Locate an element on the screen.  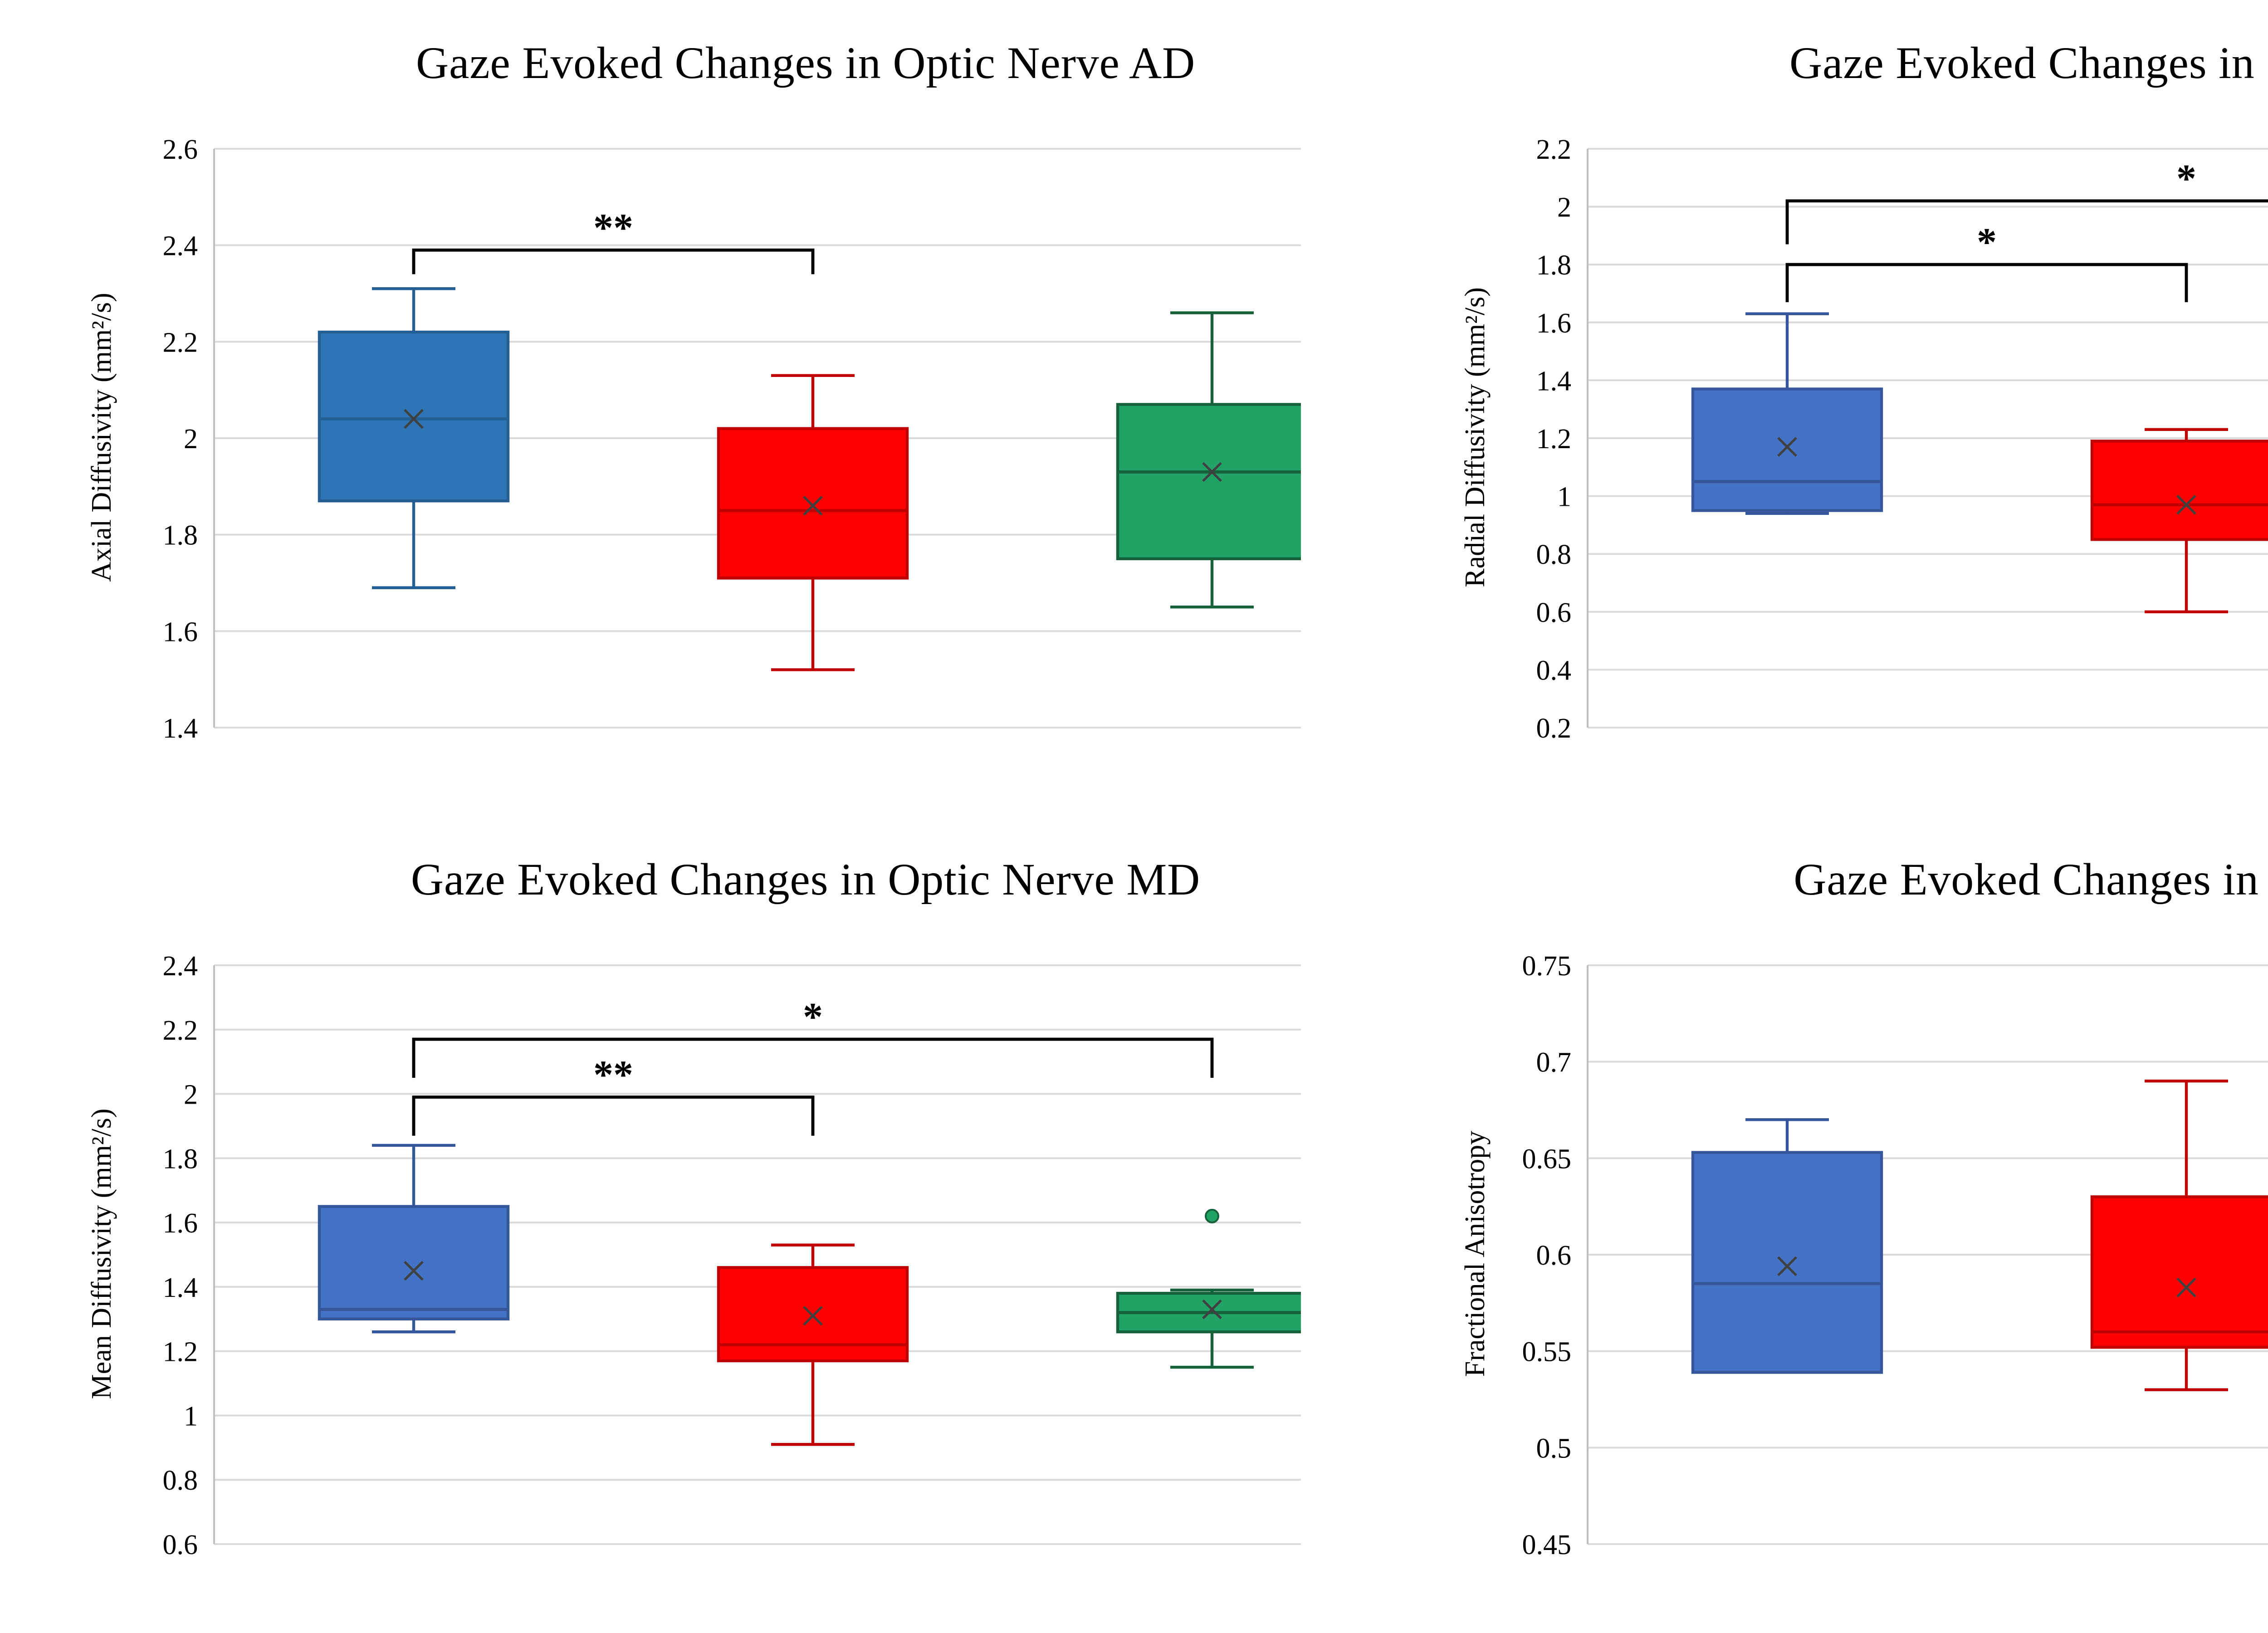
y-tick-label: 0.75 is located at coordinates (1547, 966).